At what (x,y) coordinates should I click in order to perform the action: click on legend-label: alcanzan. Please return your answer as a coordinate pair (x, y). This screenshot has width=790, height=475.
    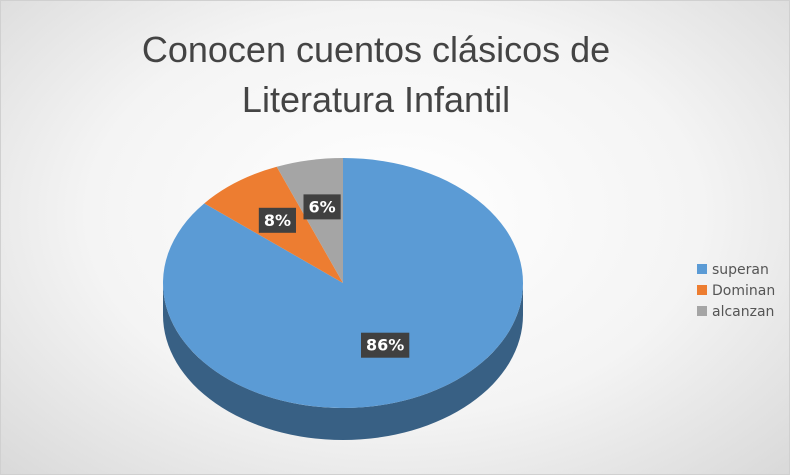
    Looking at the image, I should click on (743, 312).